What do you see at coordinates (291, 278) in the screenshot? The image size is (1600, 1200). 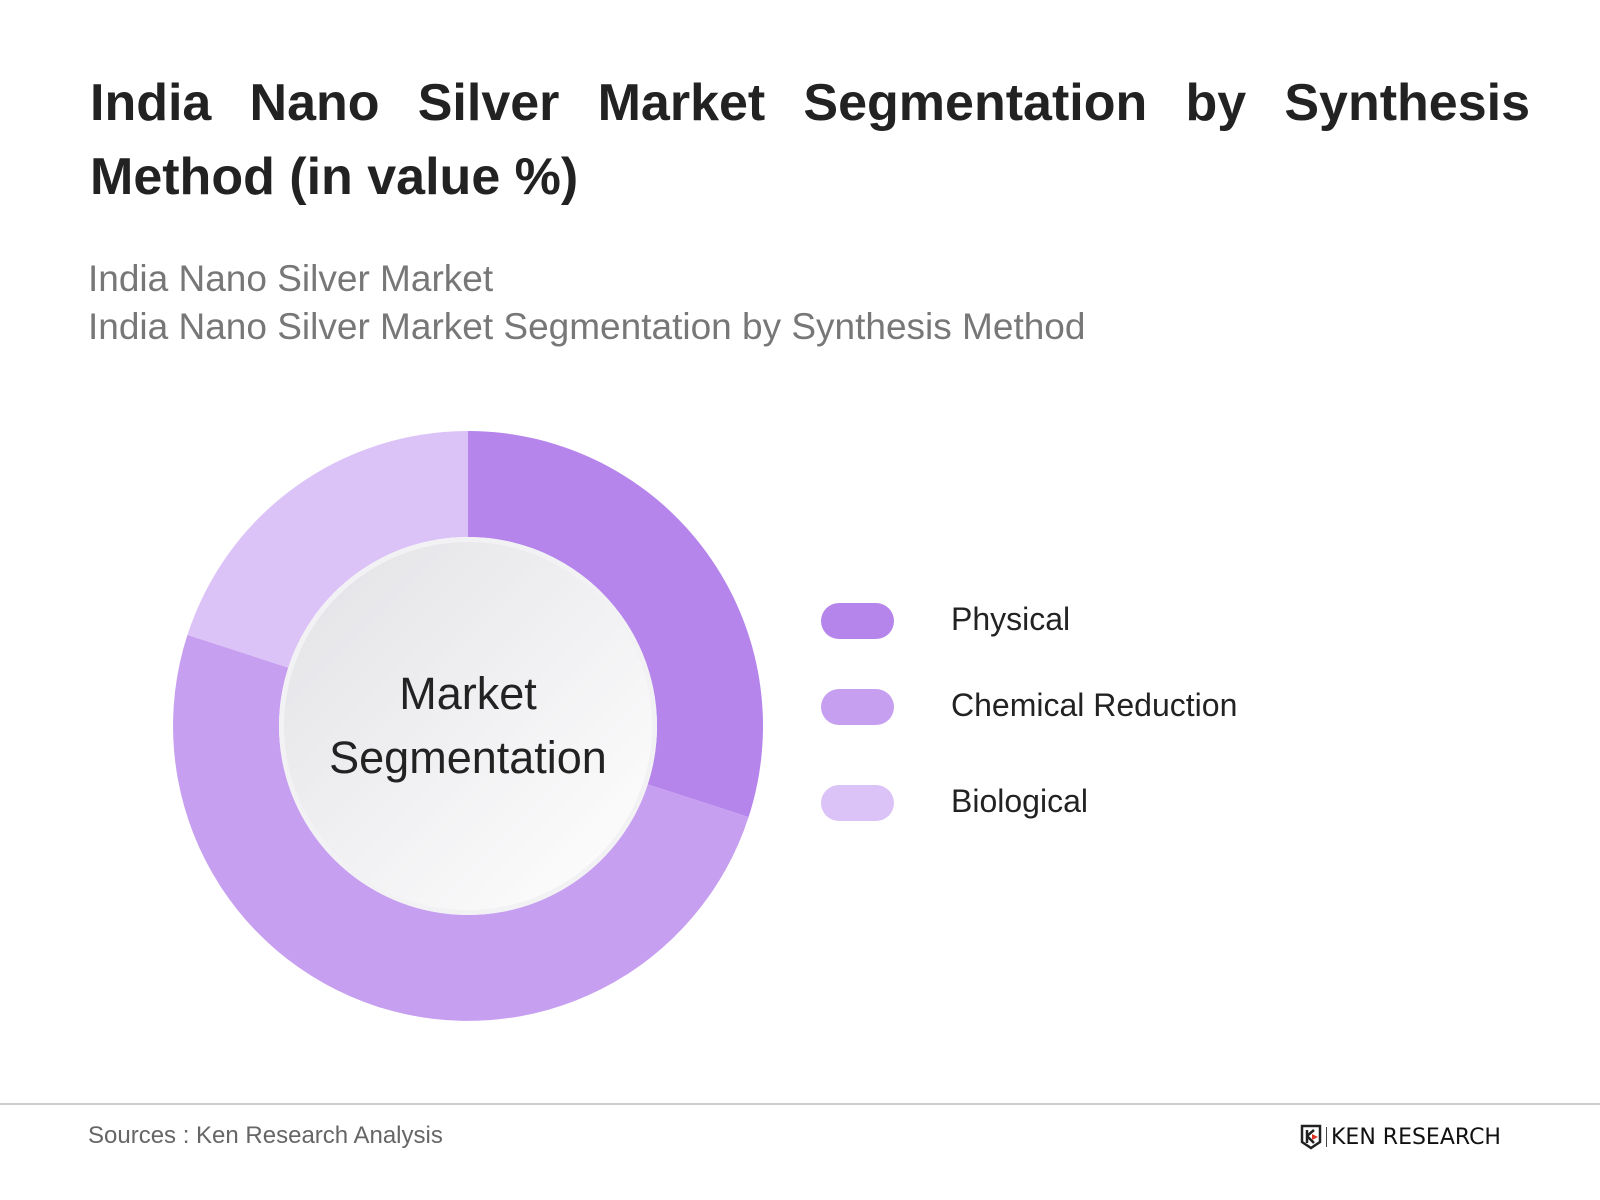 I see `subtitle-market: India Nano Silver Market` at bounding box center [291, 278].